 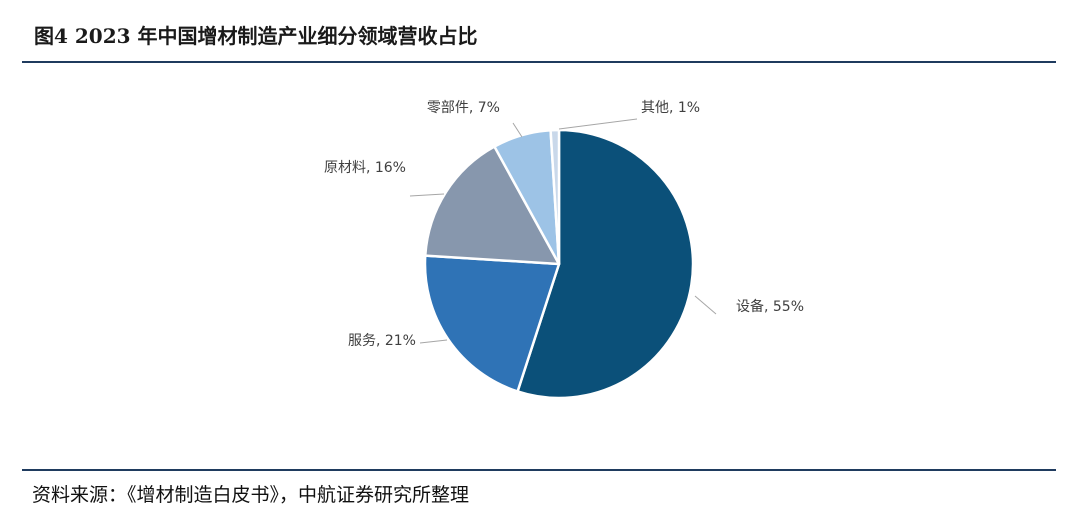 What do you see at coordinates (365, 168) in the screenshot?
I see `data-label-3: 原材料, 16%` at bounding box center [365, 168].